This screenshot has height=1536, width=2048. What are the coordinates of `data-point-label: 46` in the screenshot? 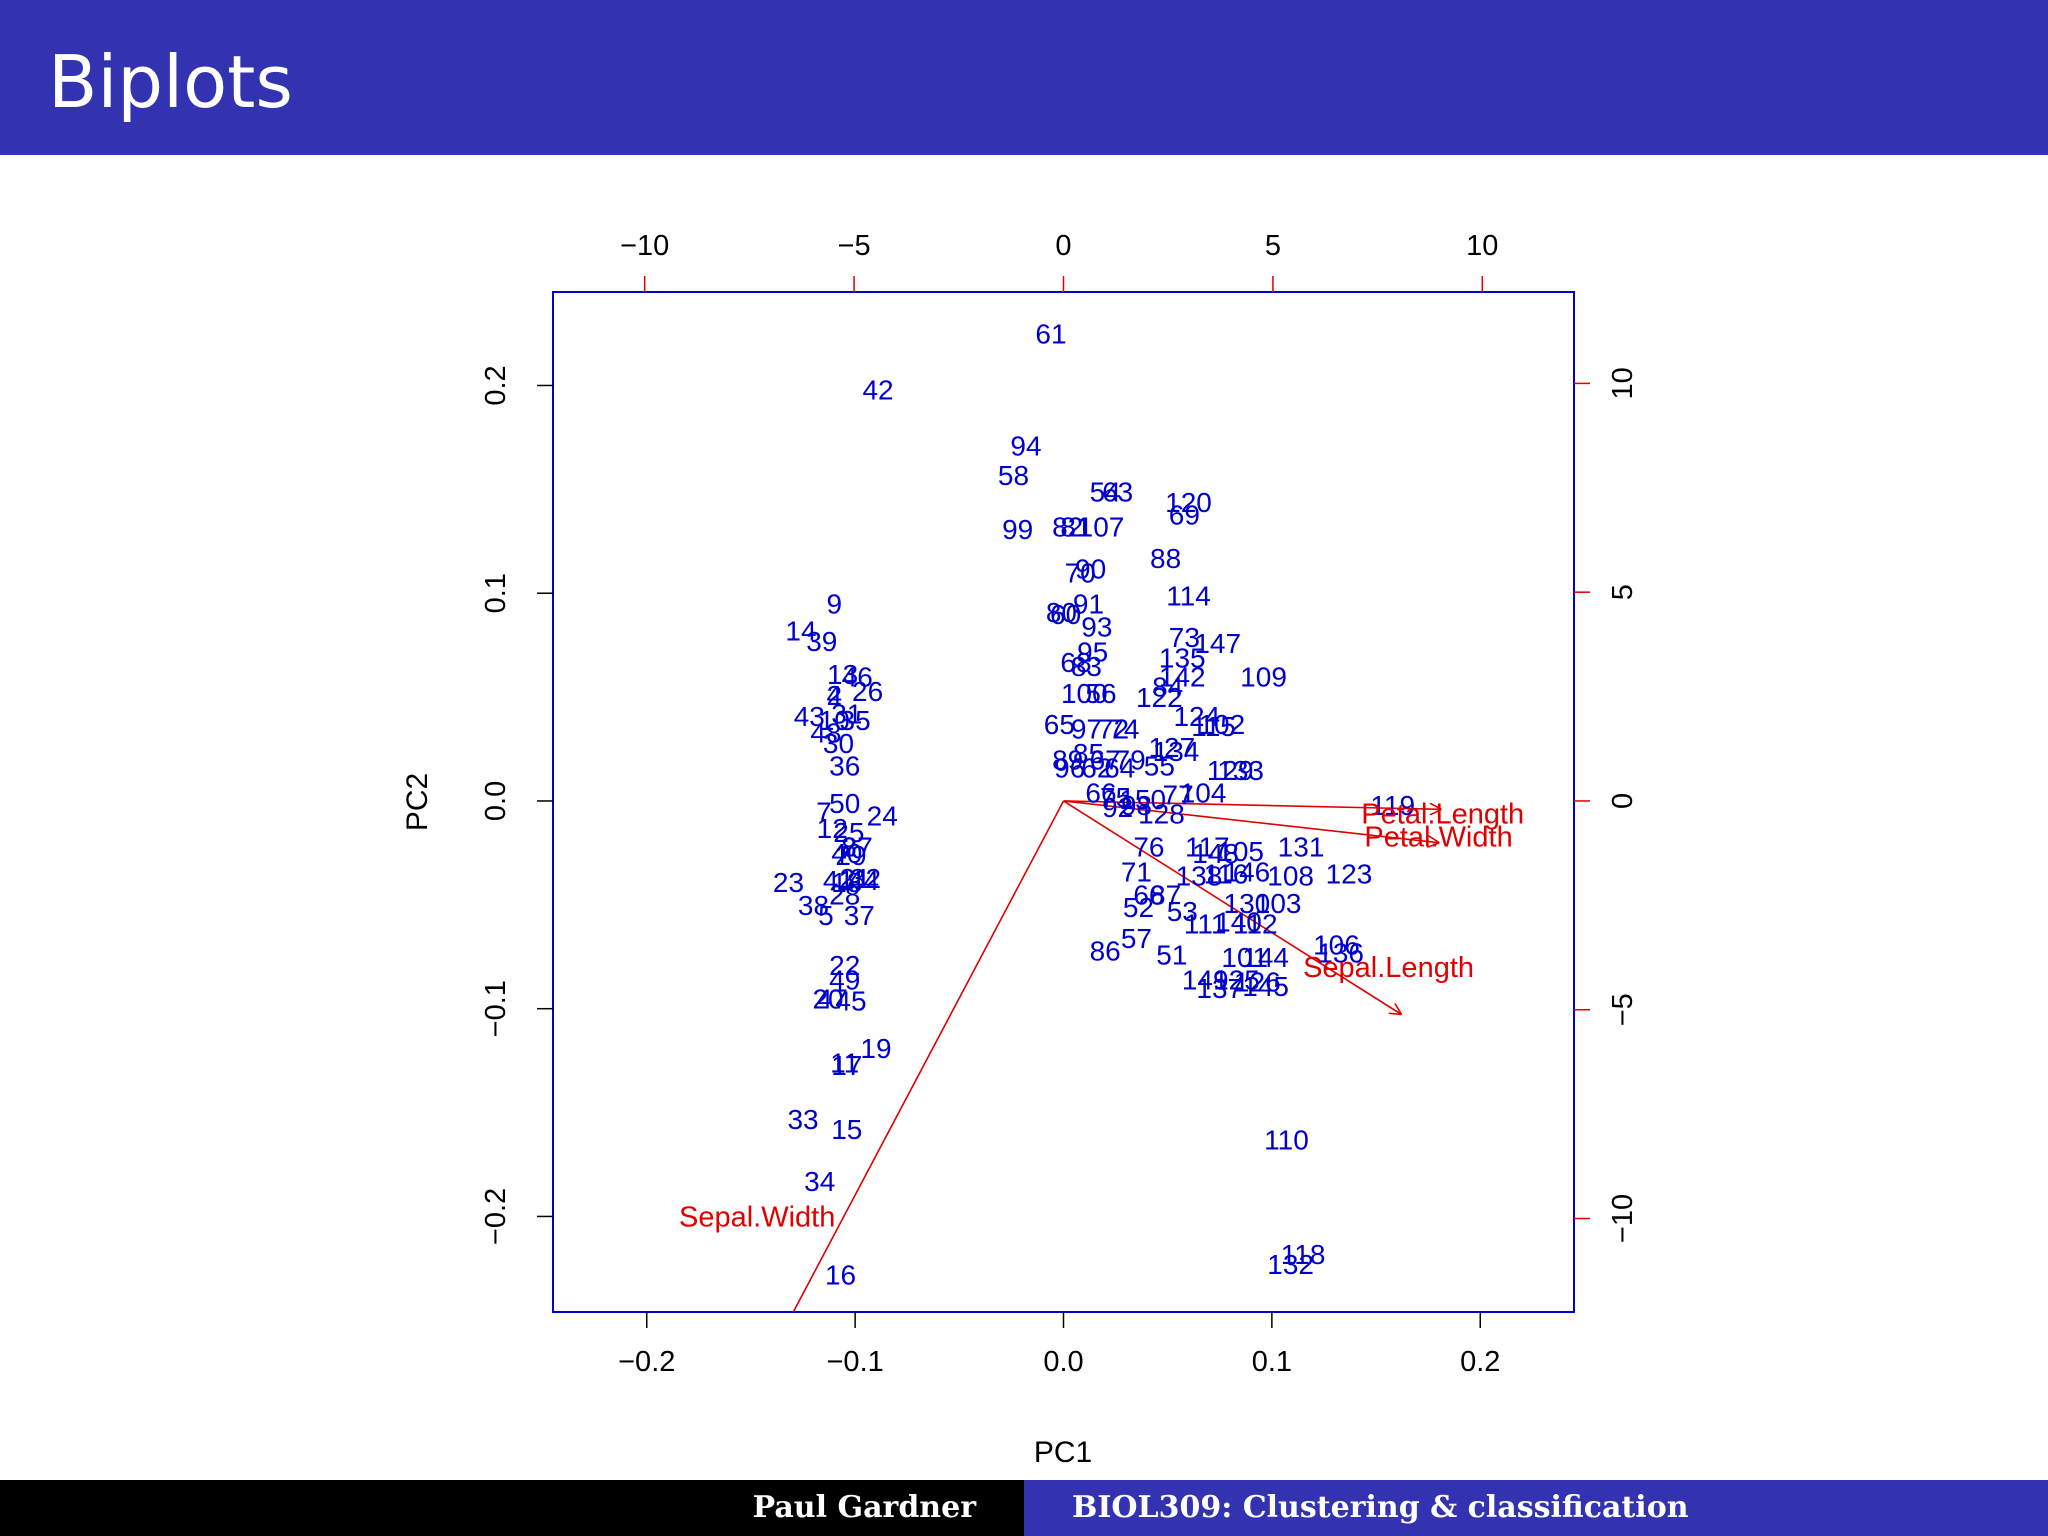 It's located at (857, 676).